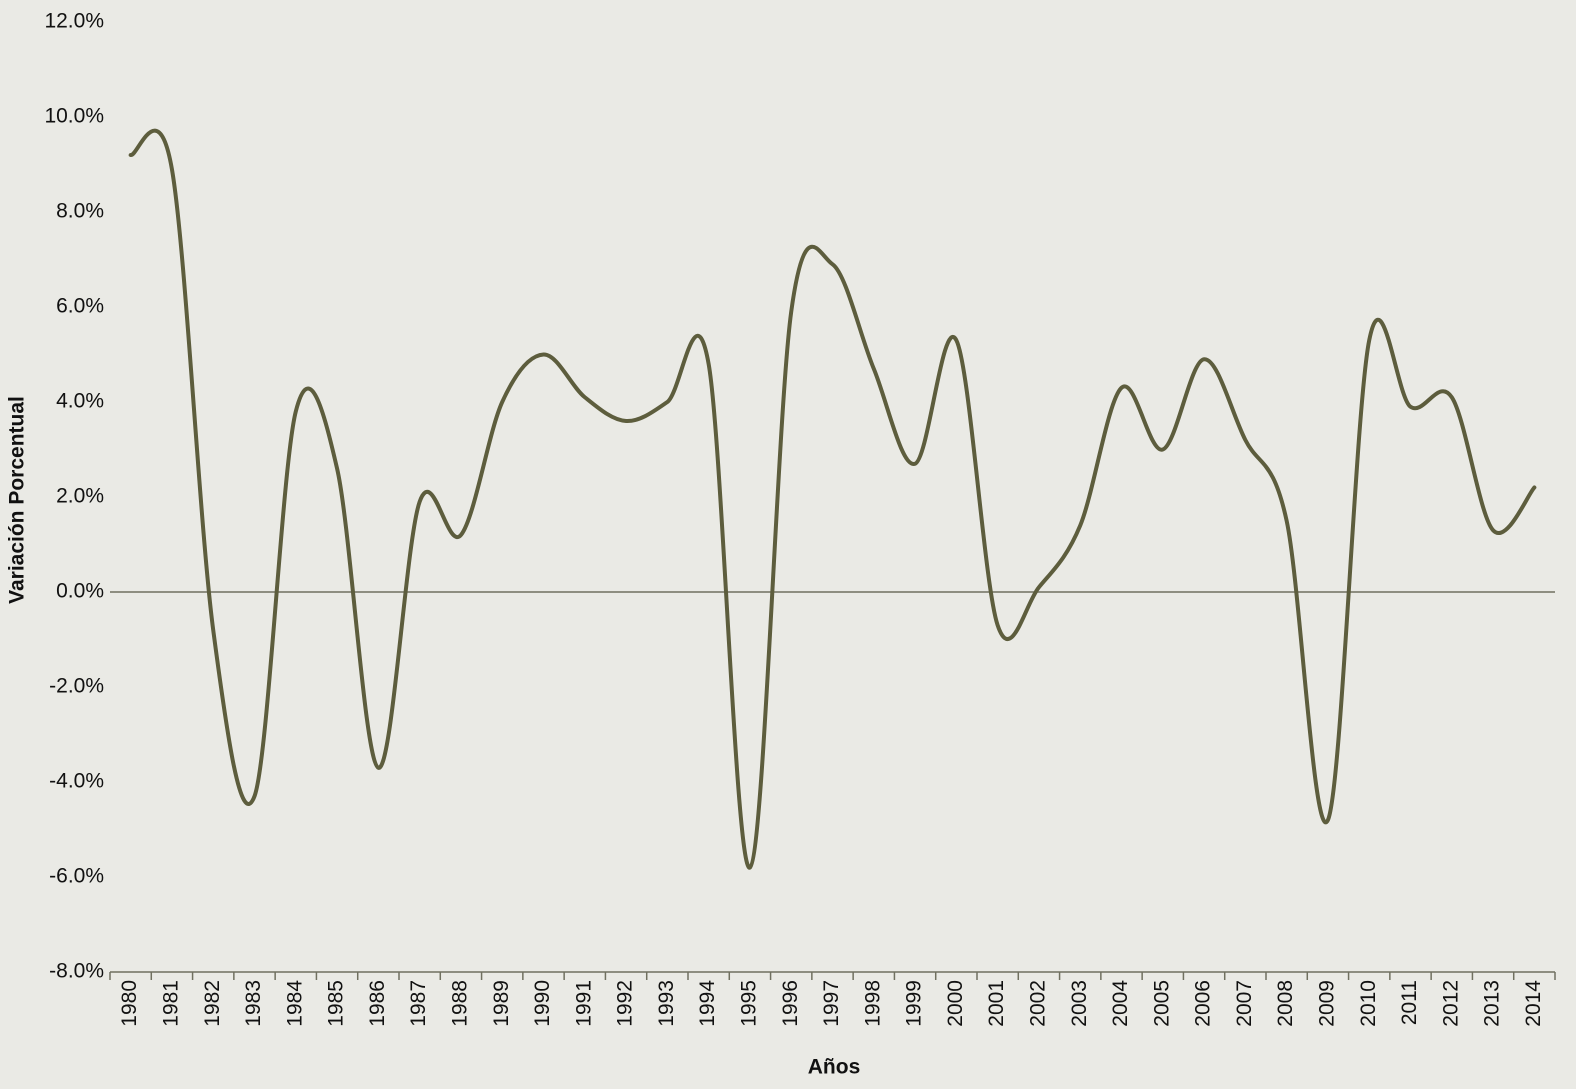 This screenshot has height=1089, width=1576. I want to click on x-tick-label: 2007, so click(1244, 1003).